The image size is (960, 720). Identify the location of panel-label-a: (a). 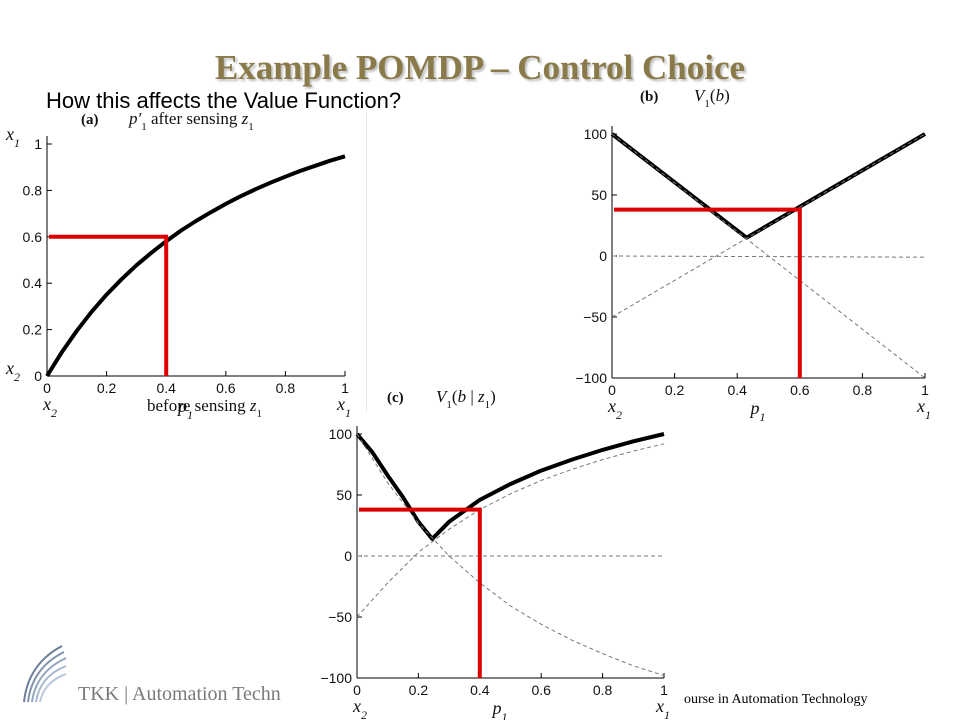
(90, 120).